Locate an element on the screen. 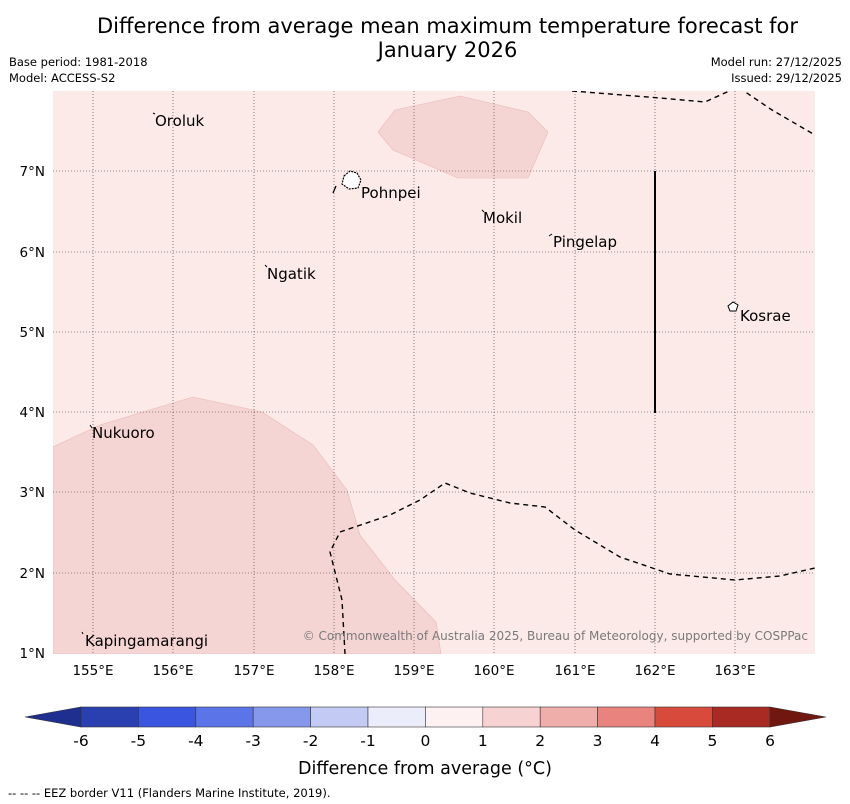 The image size is (850, 804). lon-label: 158°E is located at coordinates (333, 671).